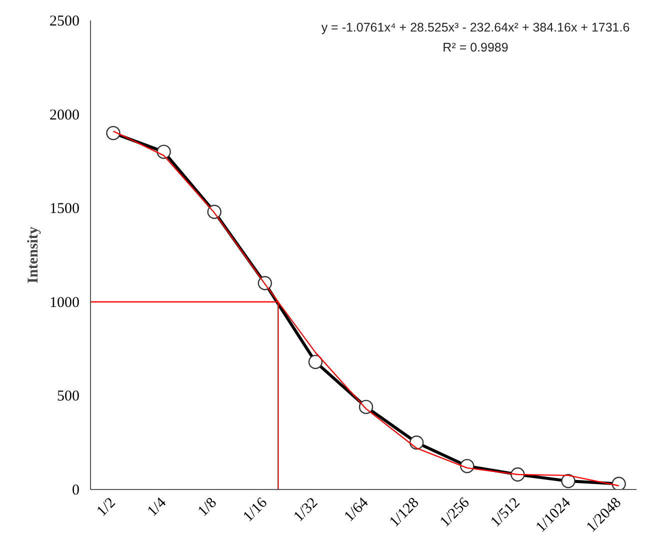  I want to click on x-tick-label: 1/64, so click(357, 510).